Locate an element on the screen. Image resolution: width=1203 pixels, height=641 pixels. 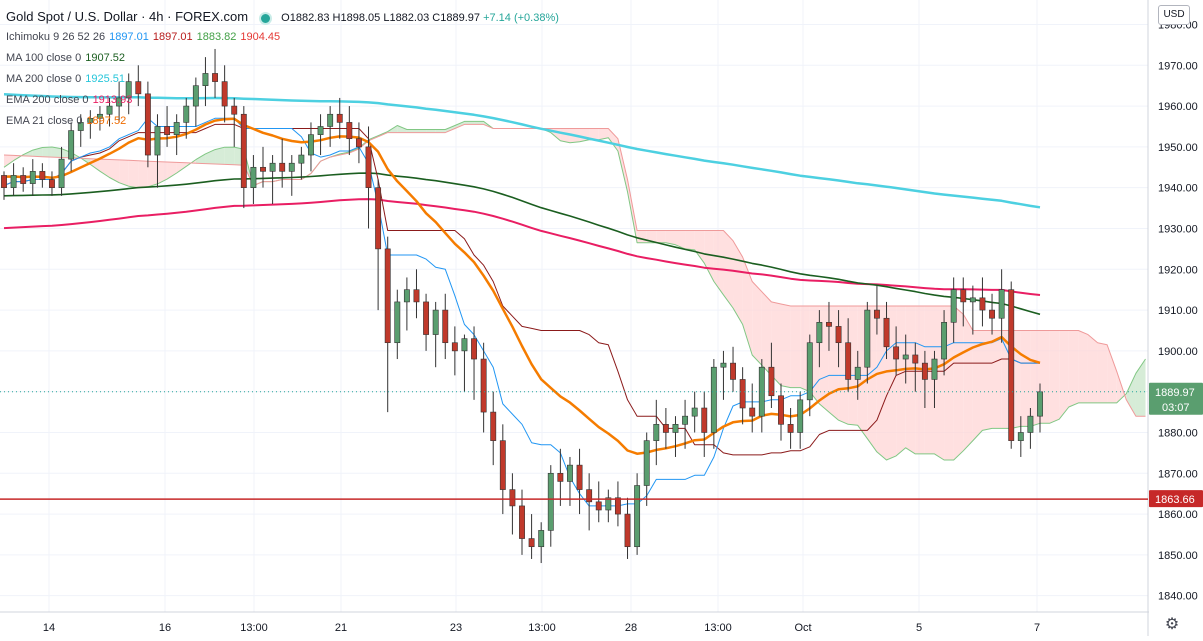
gear-icon: ⚙ is located at coordinates (1172, 624).